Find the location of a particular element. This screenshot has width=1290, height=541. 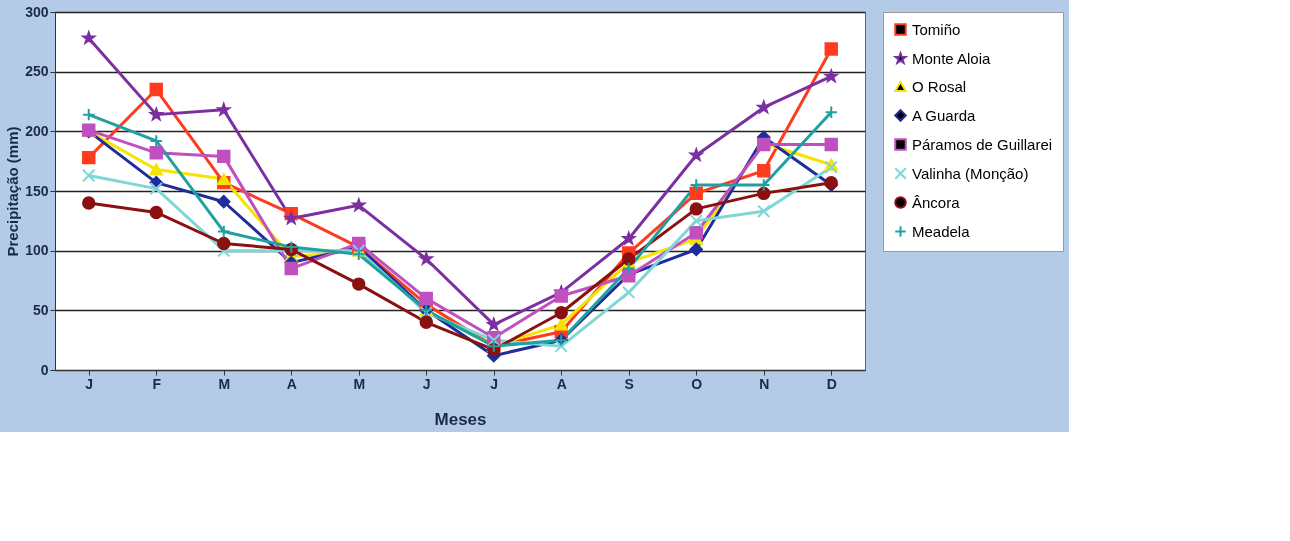

legend-label: Páramos de Guillarei is located at coordinates (982, 144).